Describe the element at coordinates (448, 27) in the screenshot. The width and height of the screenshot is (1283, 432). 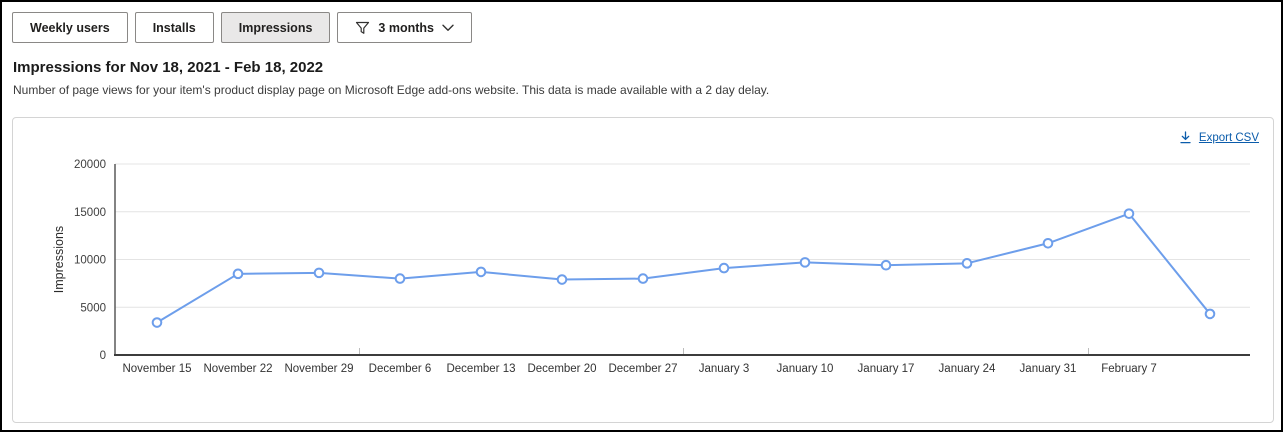
I see `chevron-down-icon` at that location.